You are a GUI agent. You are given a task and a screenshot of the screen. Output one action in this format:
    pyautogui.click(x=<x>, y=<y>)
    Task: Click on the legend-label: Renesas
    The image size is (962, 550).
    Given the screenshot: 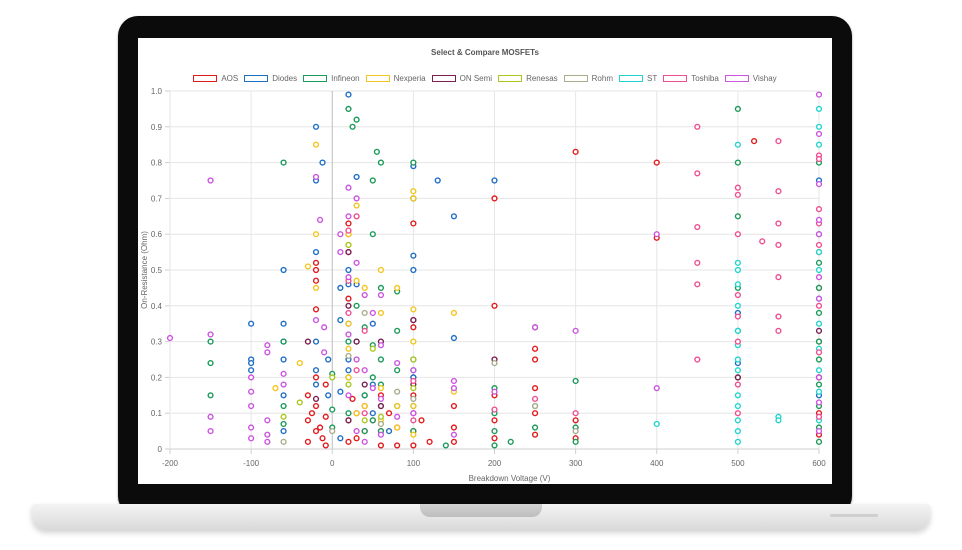 What is the action you would take?
    pyautogui.click(x=542, y=78)
    